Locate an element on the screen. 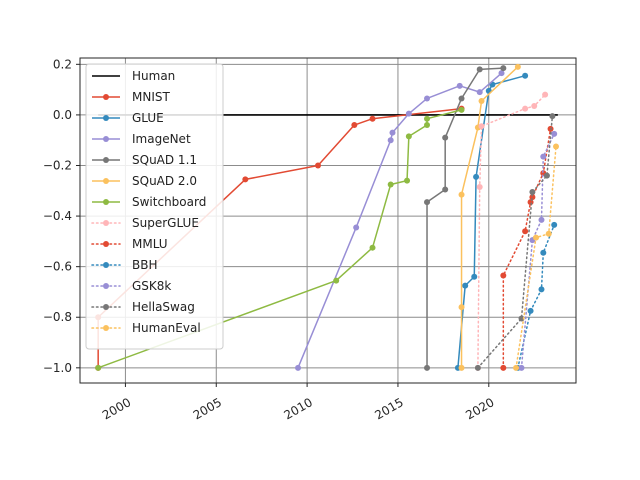  series-mmlu is located at coordinates (527, 248).